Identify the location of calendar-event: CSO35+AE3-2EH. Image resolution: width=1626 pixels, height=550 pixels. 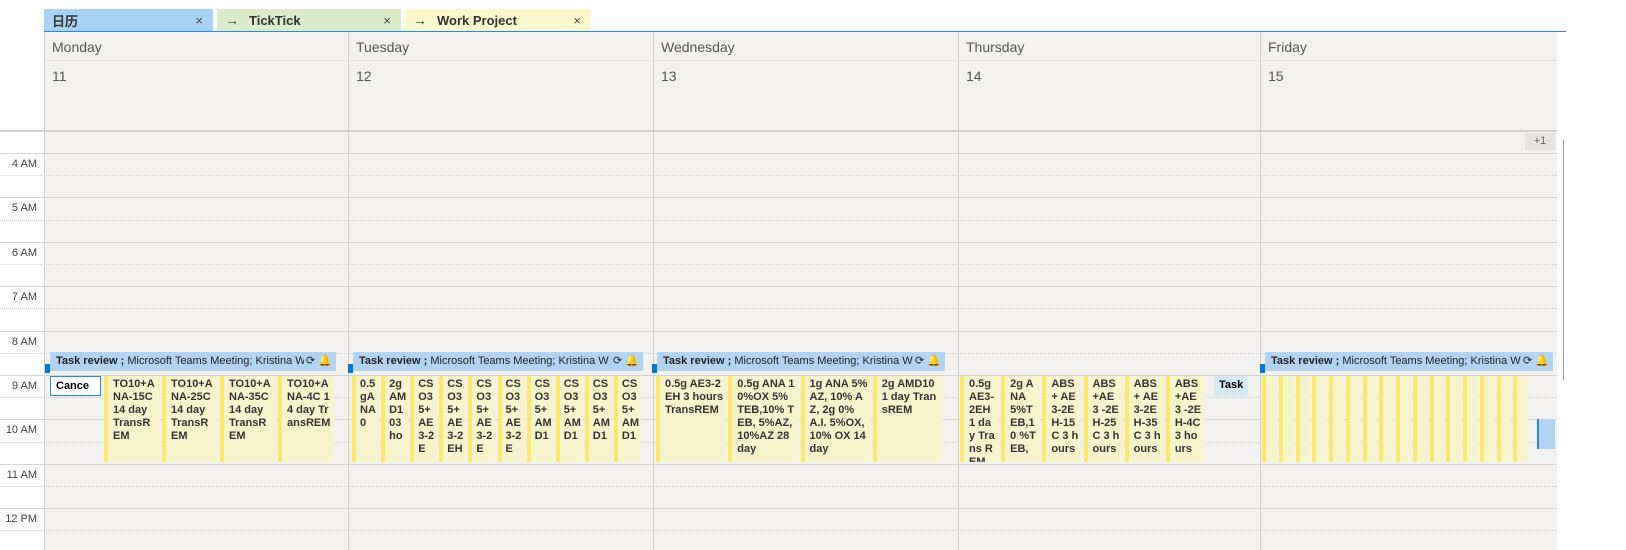
(453, 419).